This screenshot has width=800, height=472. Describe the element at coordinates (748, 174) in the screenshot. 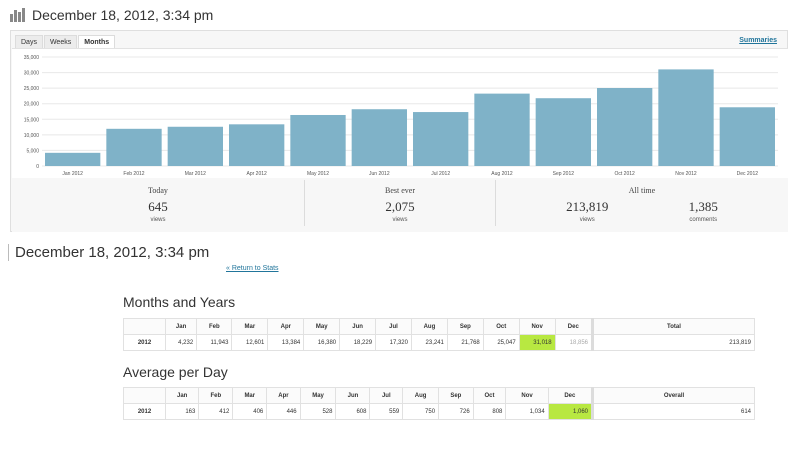

I see `x-tick-label: Dec 2012` at that location.